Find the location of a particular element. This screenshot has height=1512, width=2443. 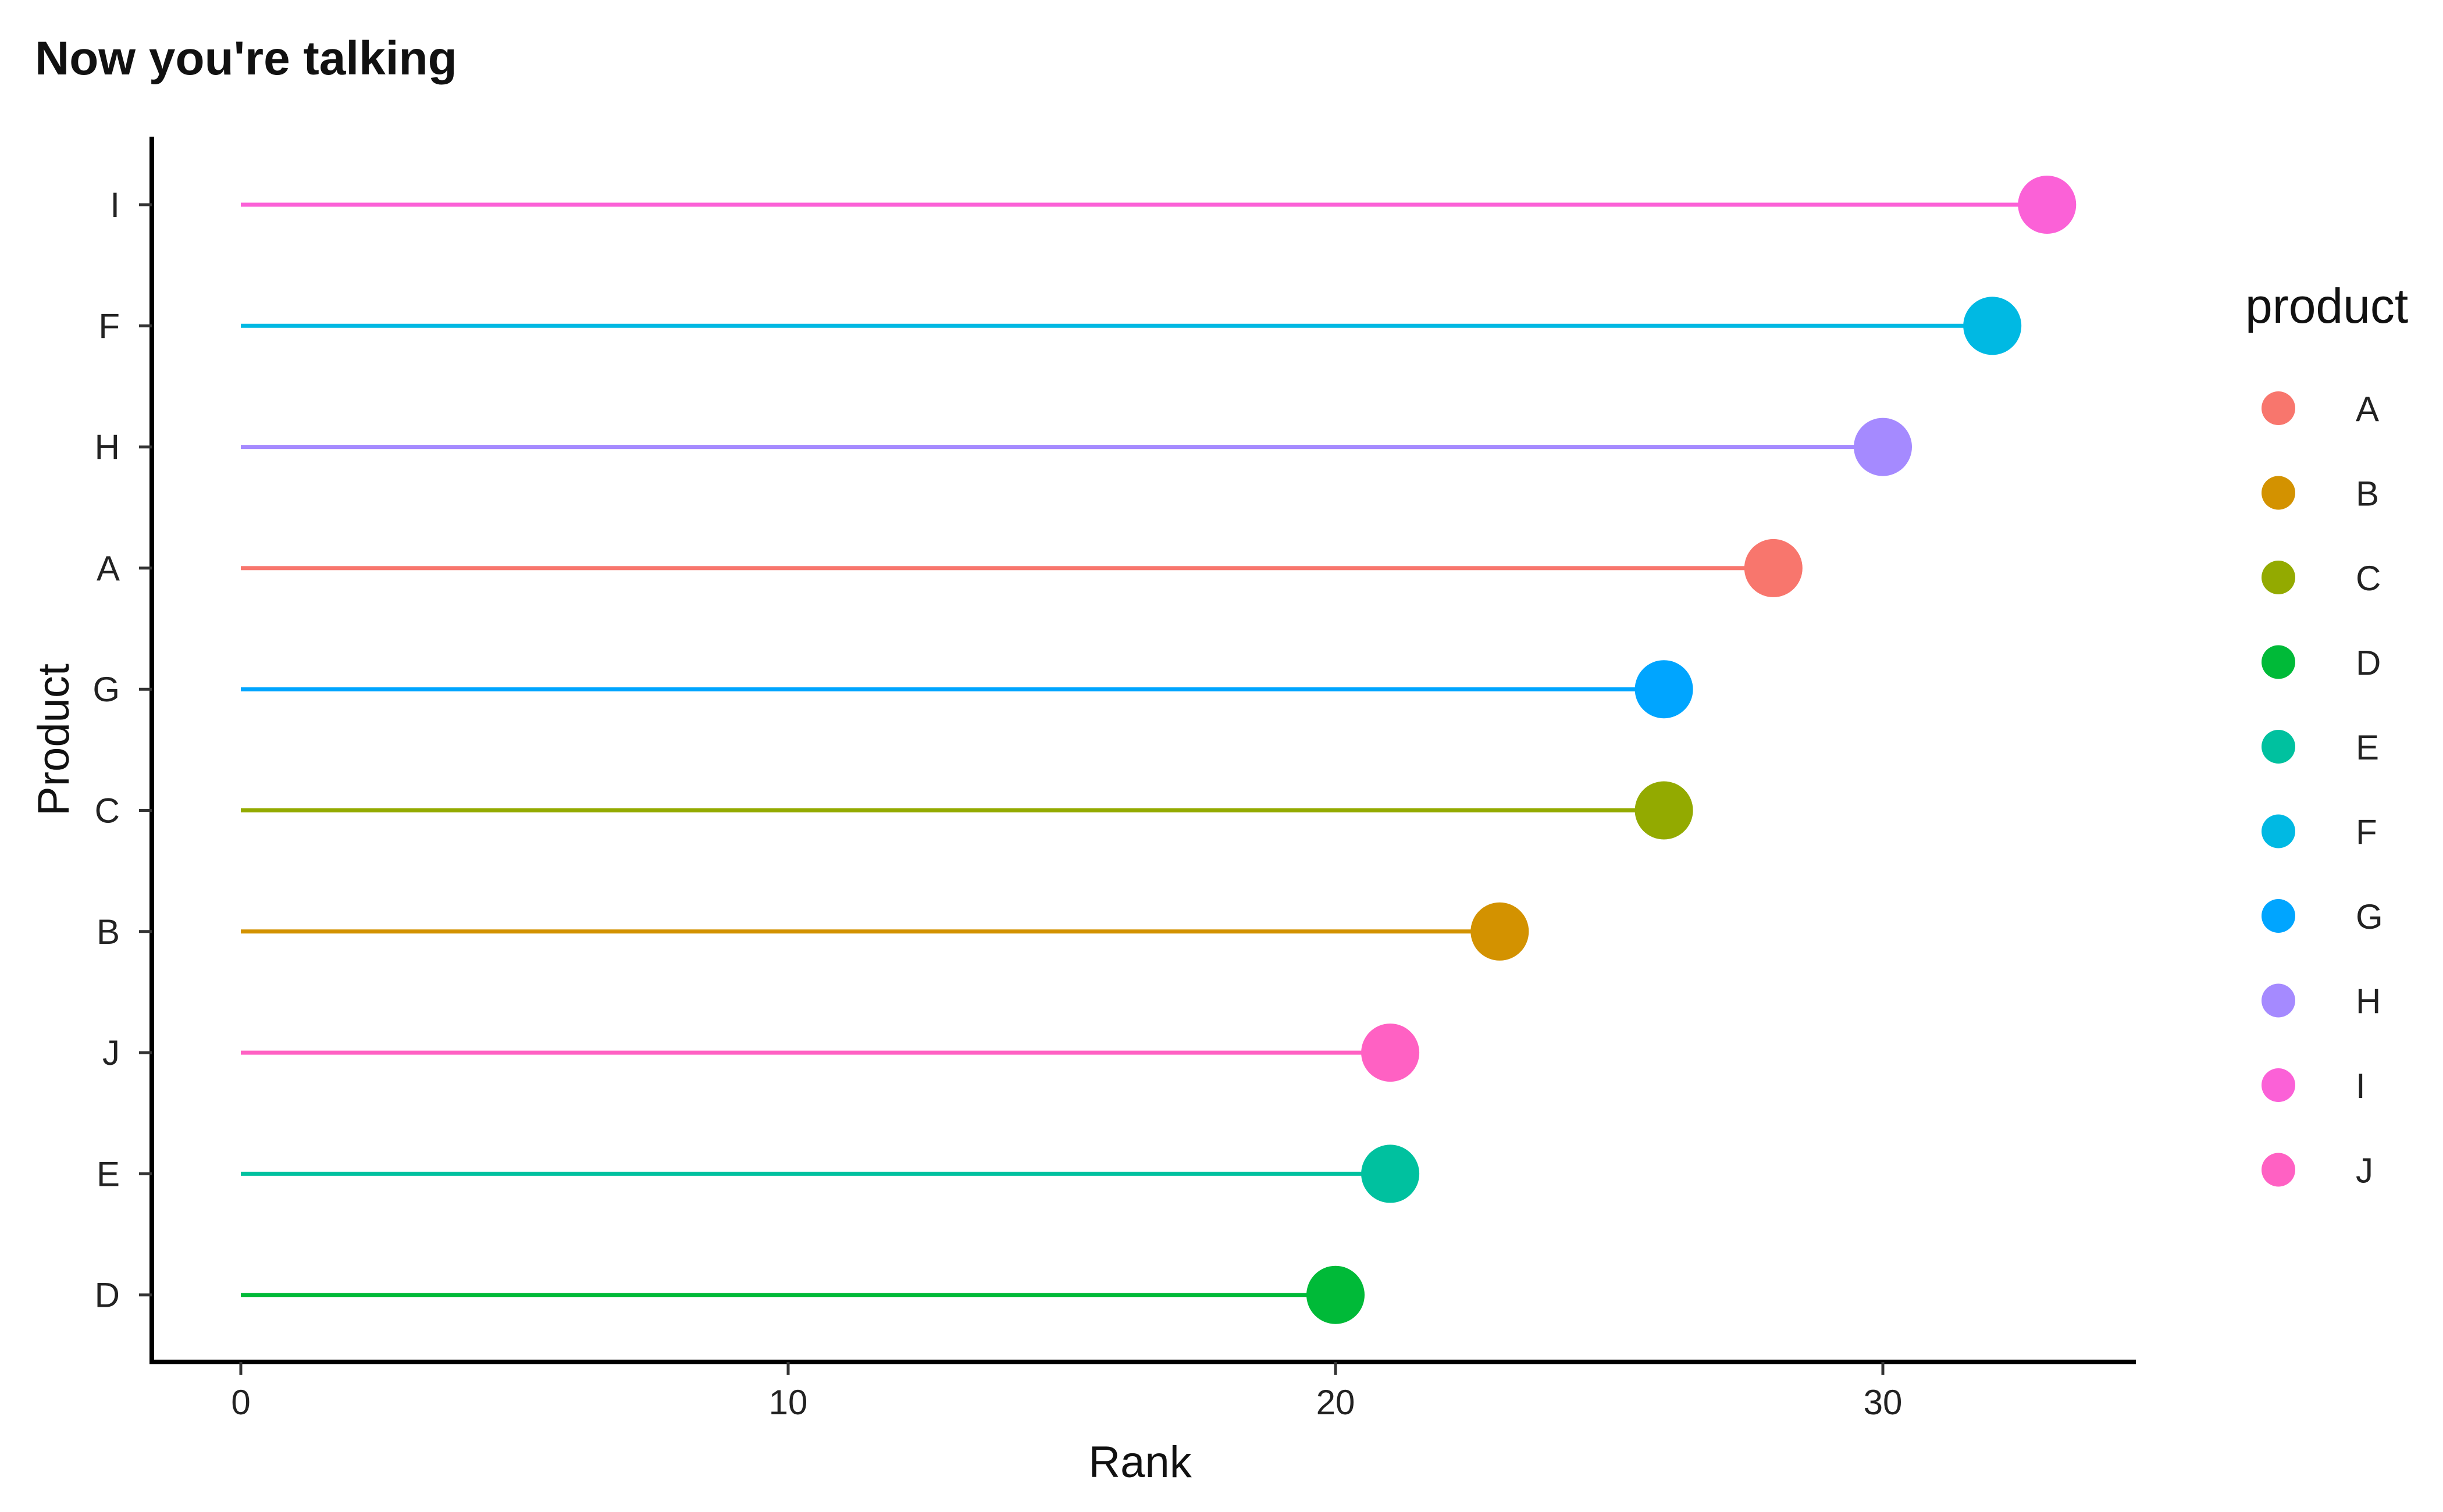

legend-label-H: H is located at coordinates (2368, 1001).